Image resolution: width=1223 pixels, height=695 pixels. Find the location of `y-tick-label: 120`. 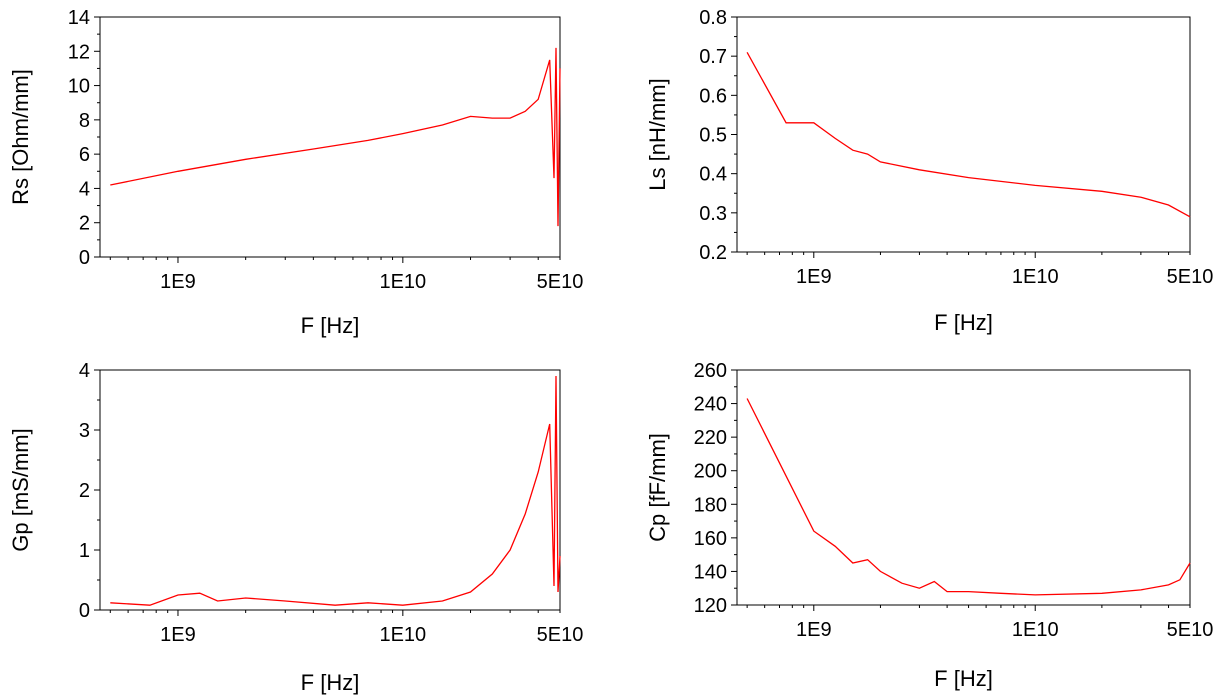

y-tick-label: 120 is located at coordinates (710, 606).